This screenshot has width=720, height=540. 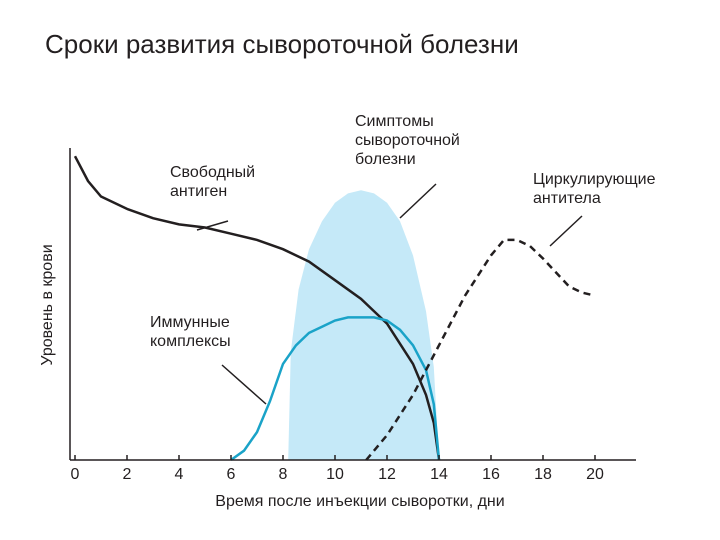 I want to click on series-label: Иммунные комплексы, so click(x=190, y=332).